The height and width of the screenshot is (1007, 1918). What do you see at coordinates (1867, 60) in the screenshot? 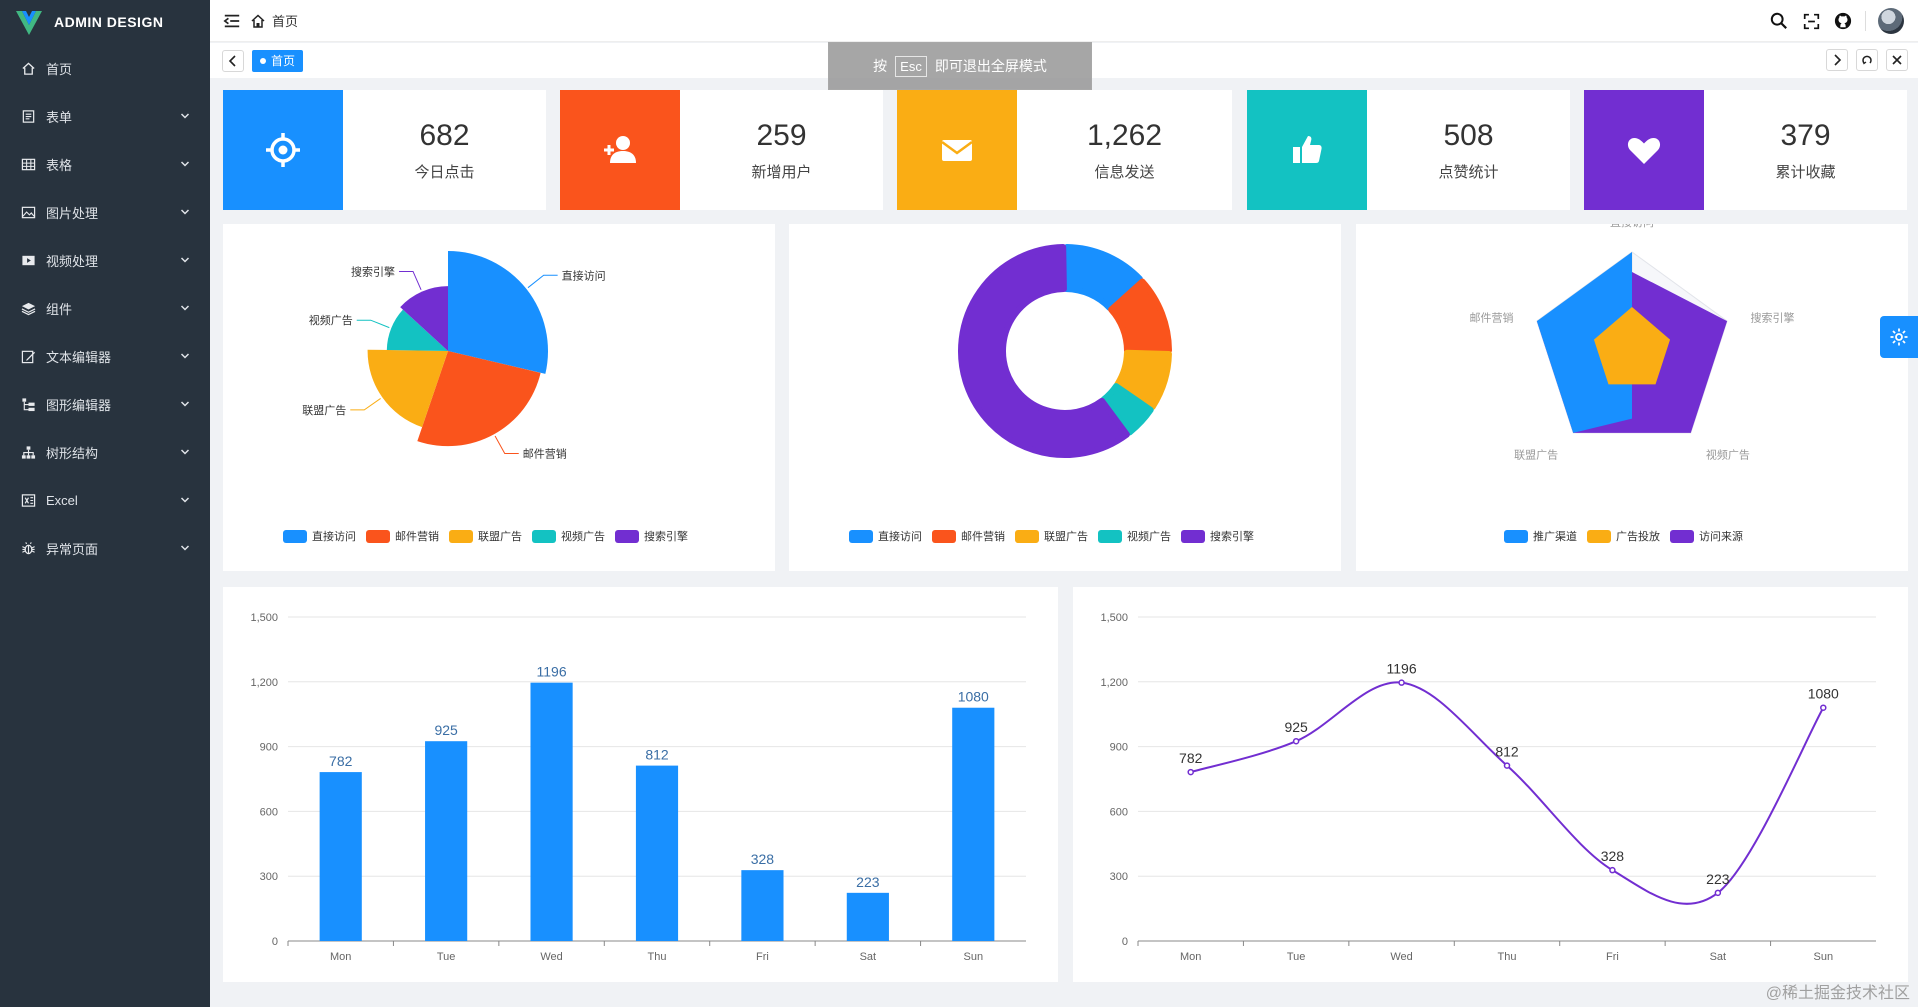
I see `refresh-icon` at bounding box center [1867, 60].